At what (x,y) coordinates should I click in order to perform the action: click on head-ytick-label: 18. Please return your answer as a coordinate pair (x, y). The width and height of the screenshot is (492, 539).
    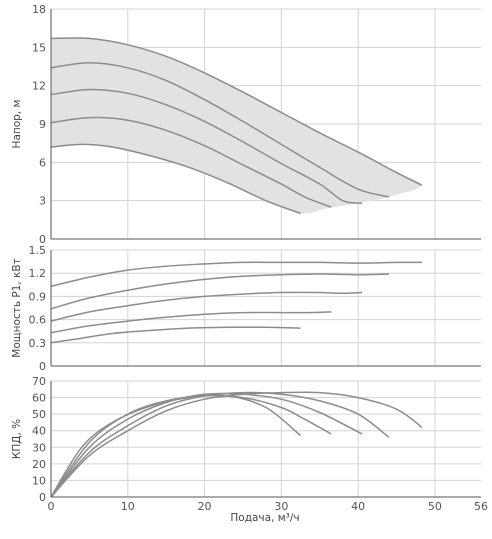
    Looking at the image, I should click on (39, 9).